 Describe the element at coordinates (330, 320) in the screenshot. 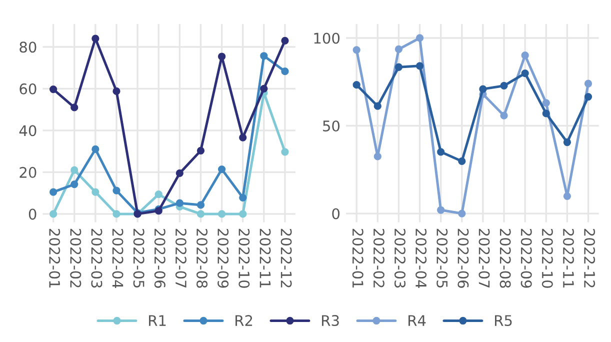

I see `legend-label: R3` at that location.